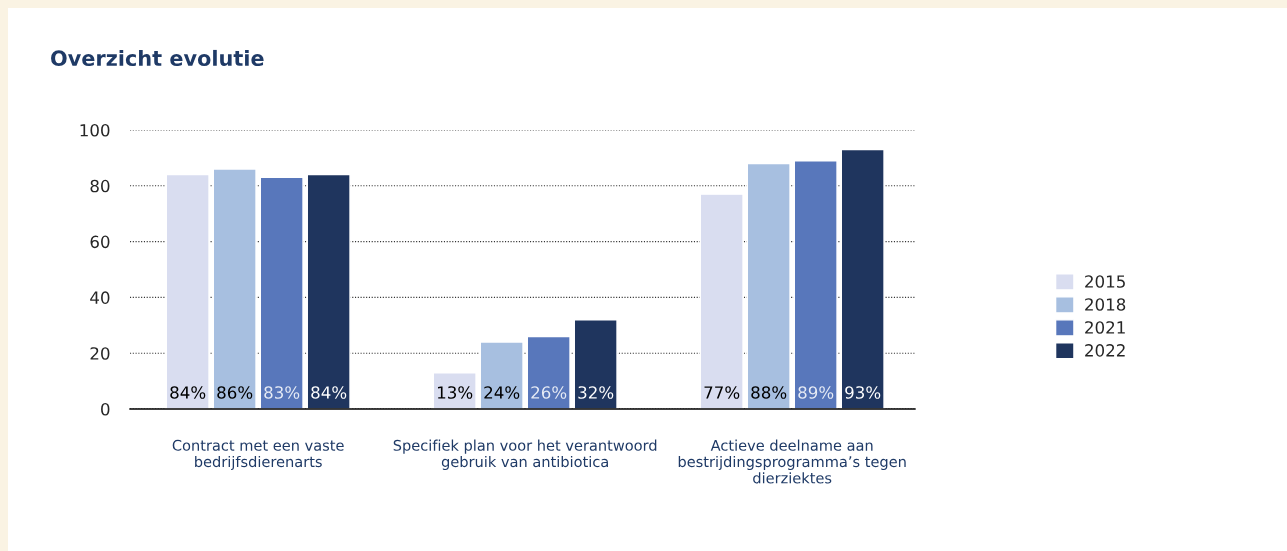 The height and width of the screenshot is (551, 1287). I want to click on data-label: 13%, so click(455, 392).